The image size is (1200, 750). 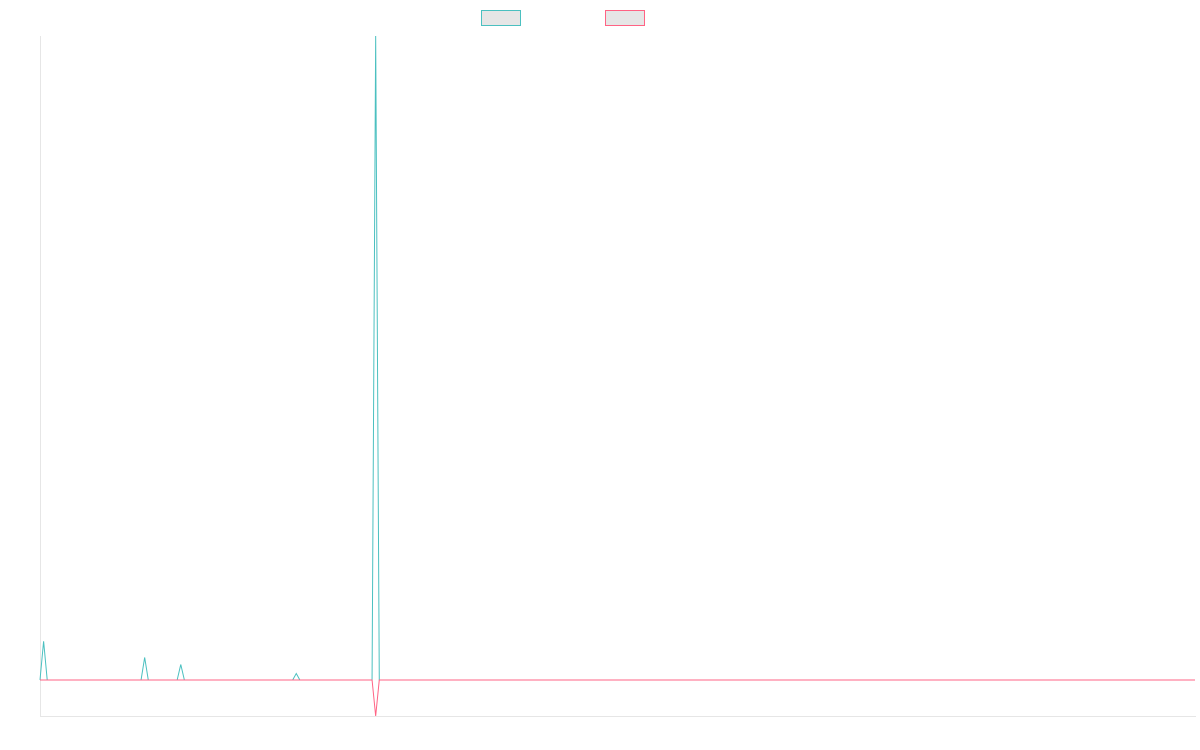 I want to click on legend, so click(x=563, y=18).